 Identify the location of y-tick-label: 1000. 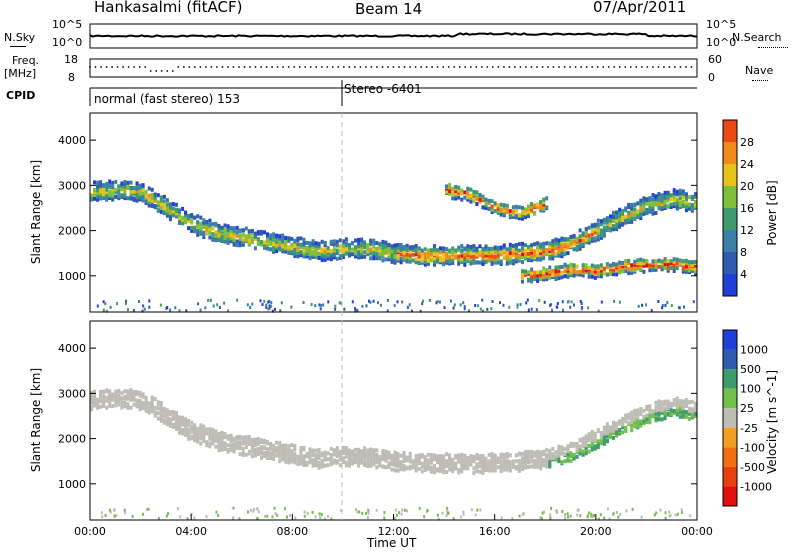
(72, 276).